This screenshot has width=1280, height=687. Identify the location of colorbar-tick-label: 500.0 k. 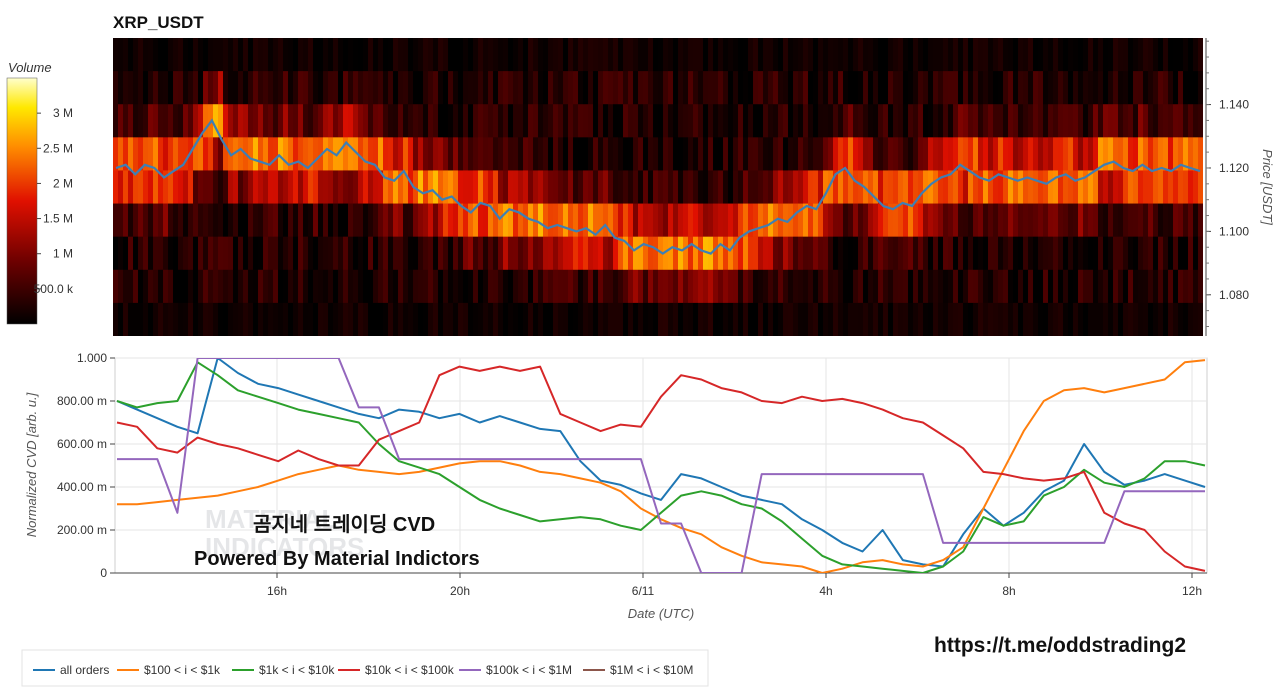
(54, 289).